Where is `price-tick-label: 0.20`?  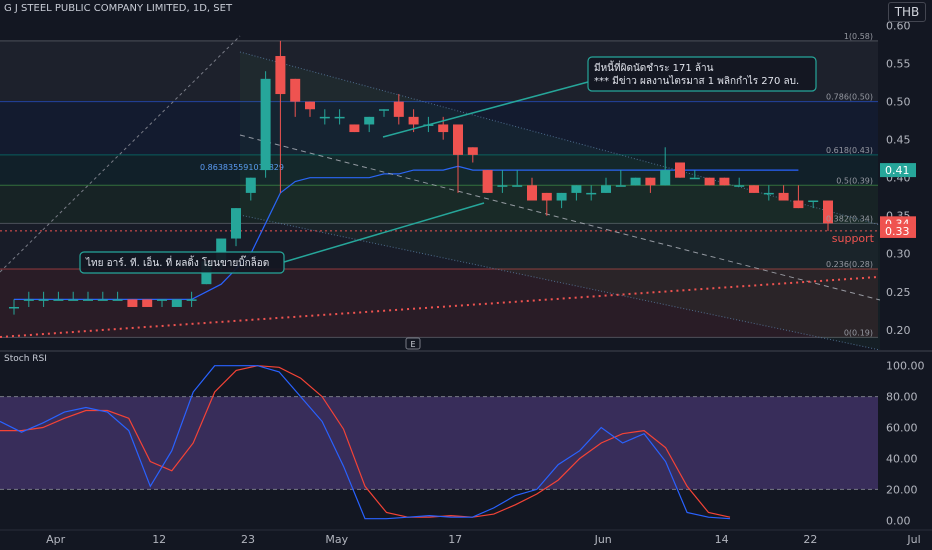
price-tick-label: 0.20 is located at coordinates (898, 330).